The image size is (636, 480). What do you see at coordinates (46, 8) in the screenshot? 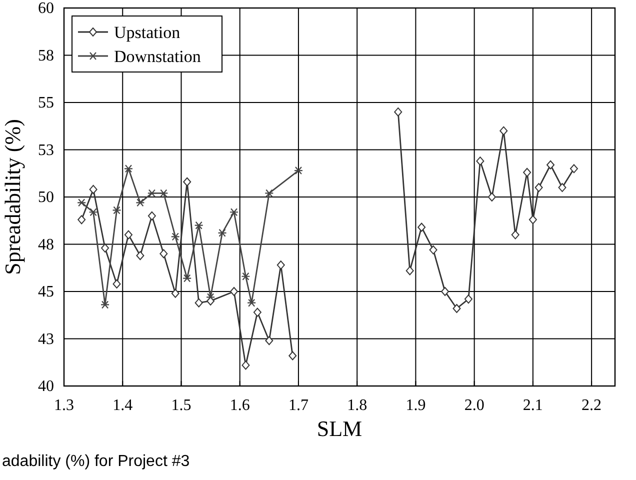
I see `y-tick-label: 60` at bounding box center [46, 8].